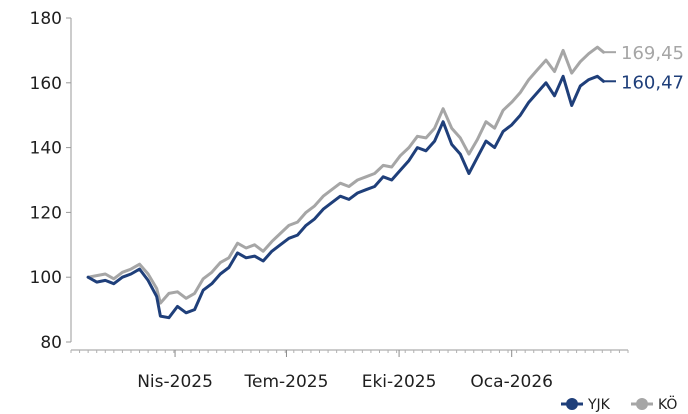 The width and height of the screenshot is (688, 414). I want to click on y-tick-label: 100, so click(46, 278).